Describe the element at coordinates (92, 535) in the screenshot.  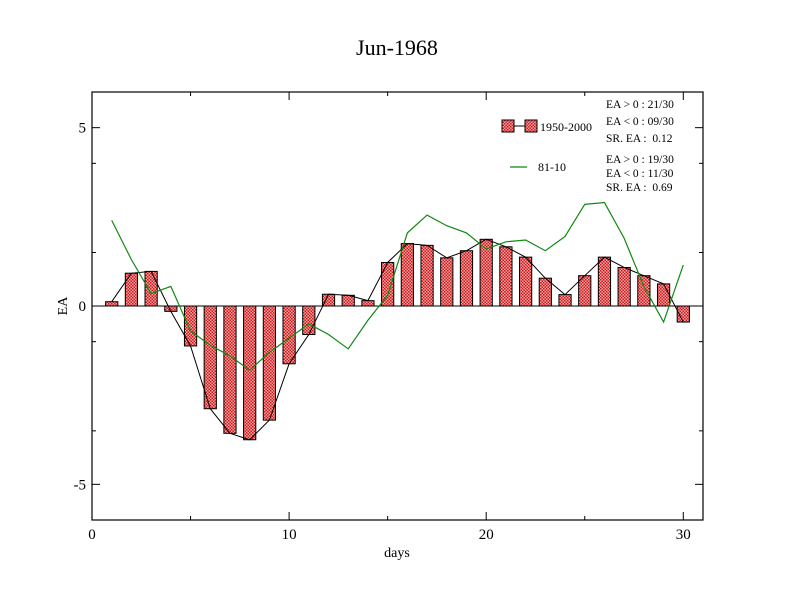
I see `x-tick-label-0: 0` at that location.